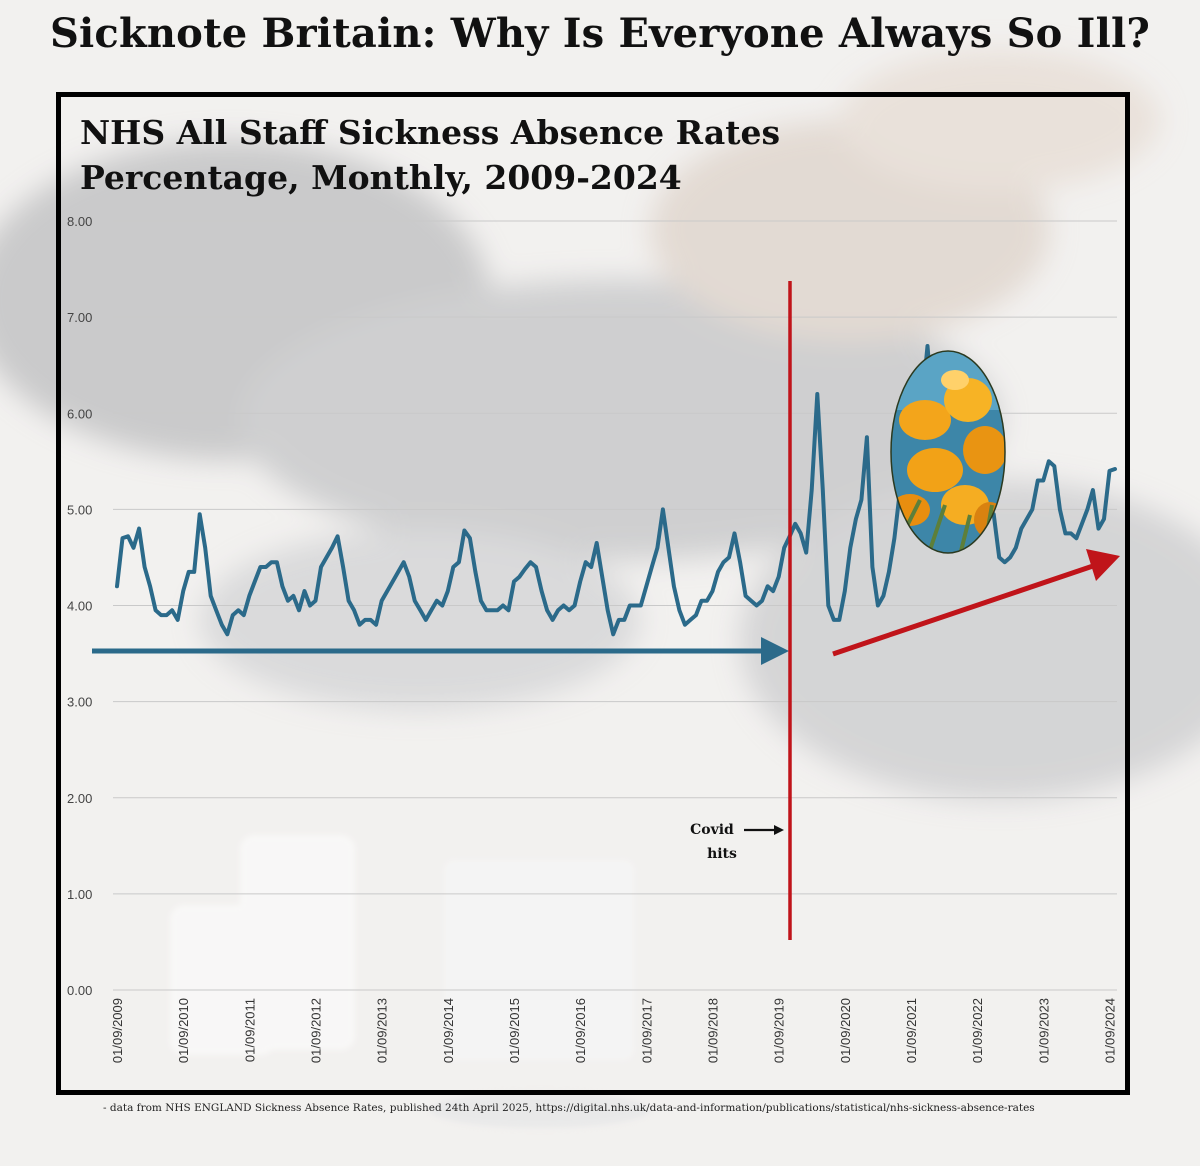 Image resolution: width=1200 pixels, height=1166 pixels. What do you see at coordinates (948, 452) in the screenshot?
I see `orange-poppies-photo` at bounding box center [948, 452].